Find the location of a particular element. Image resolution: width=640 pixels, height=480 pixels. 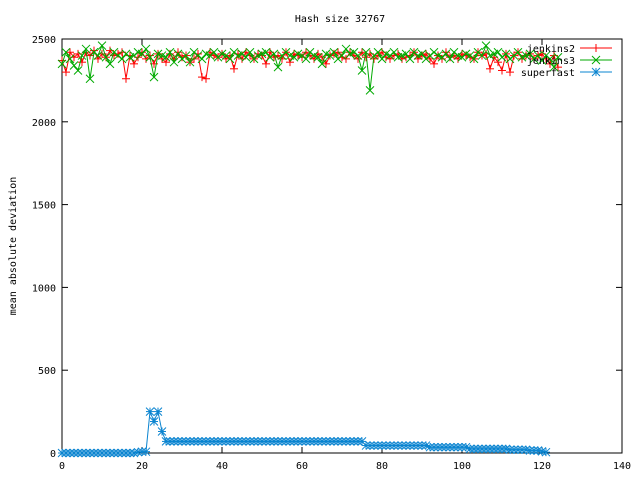

y-axis-label: mean absolute deviation is located at coordinates (13, 246).